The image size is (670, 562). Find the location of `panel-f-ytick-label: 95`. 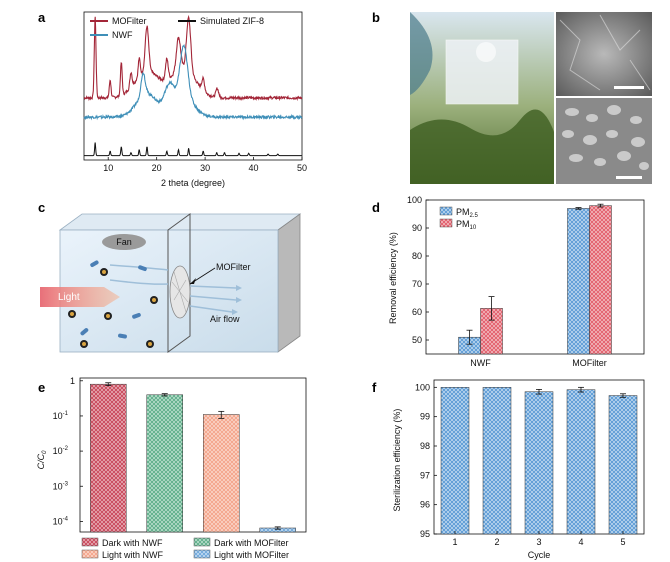

panel-f-ytick-label: 95 is located at coordinates (425, 534).